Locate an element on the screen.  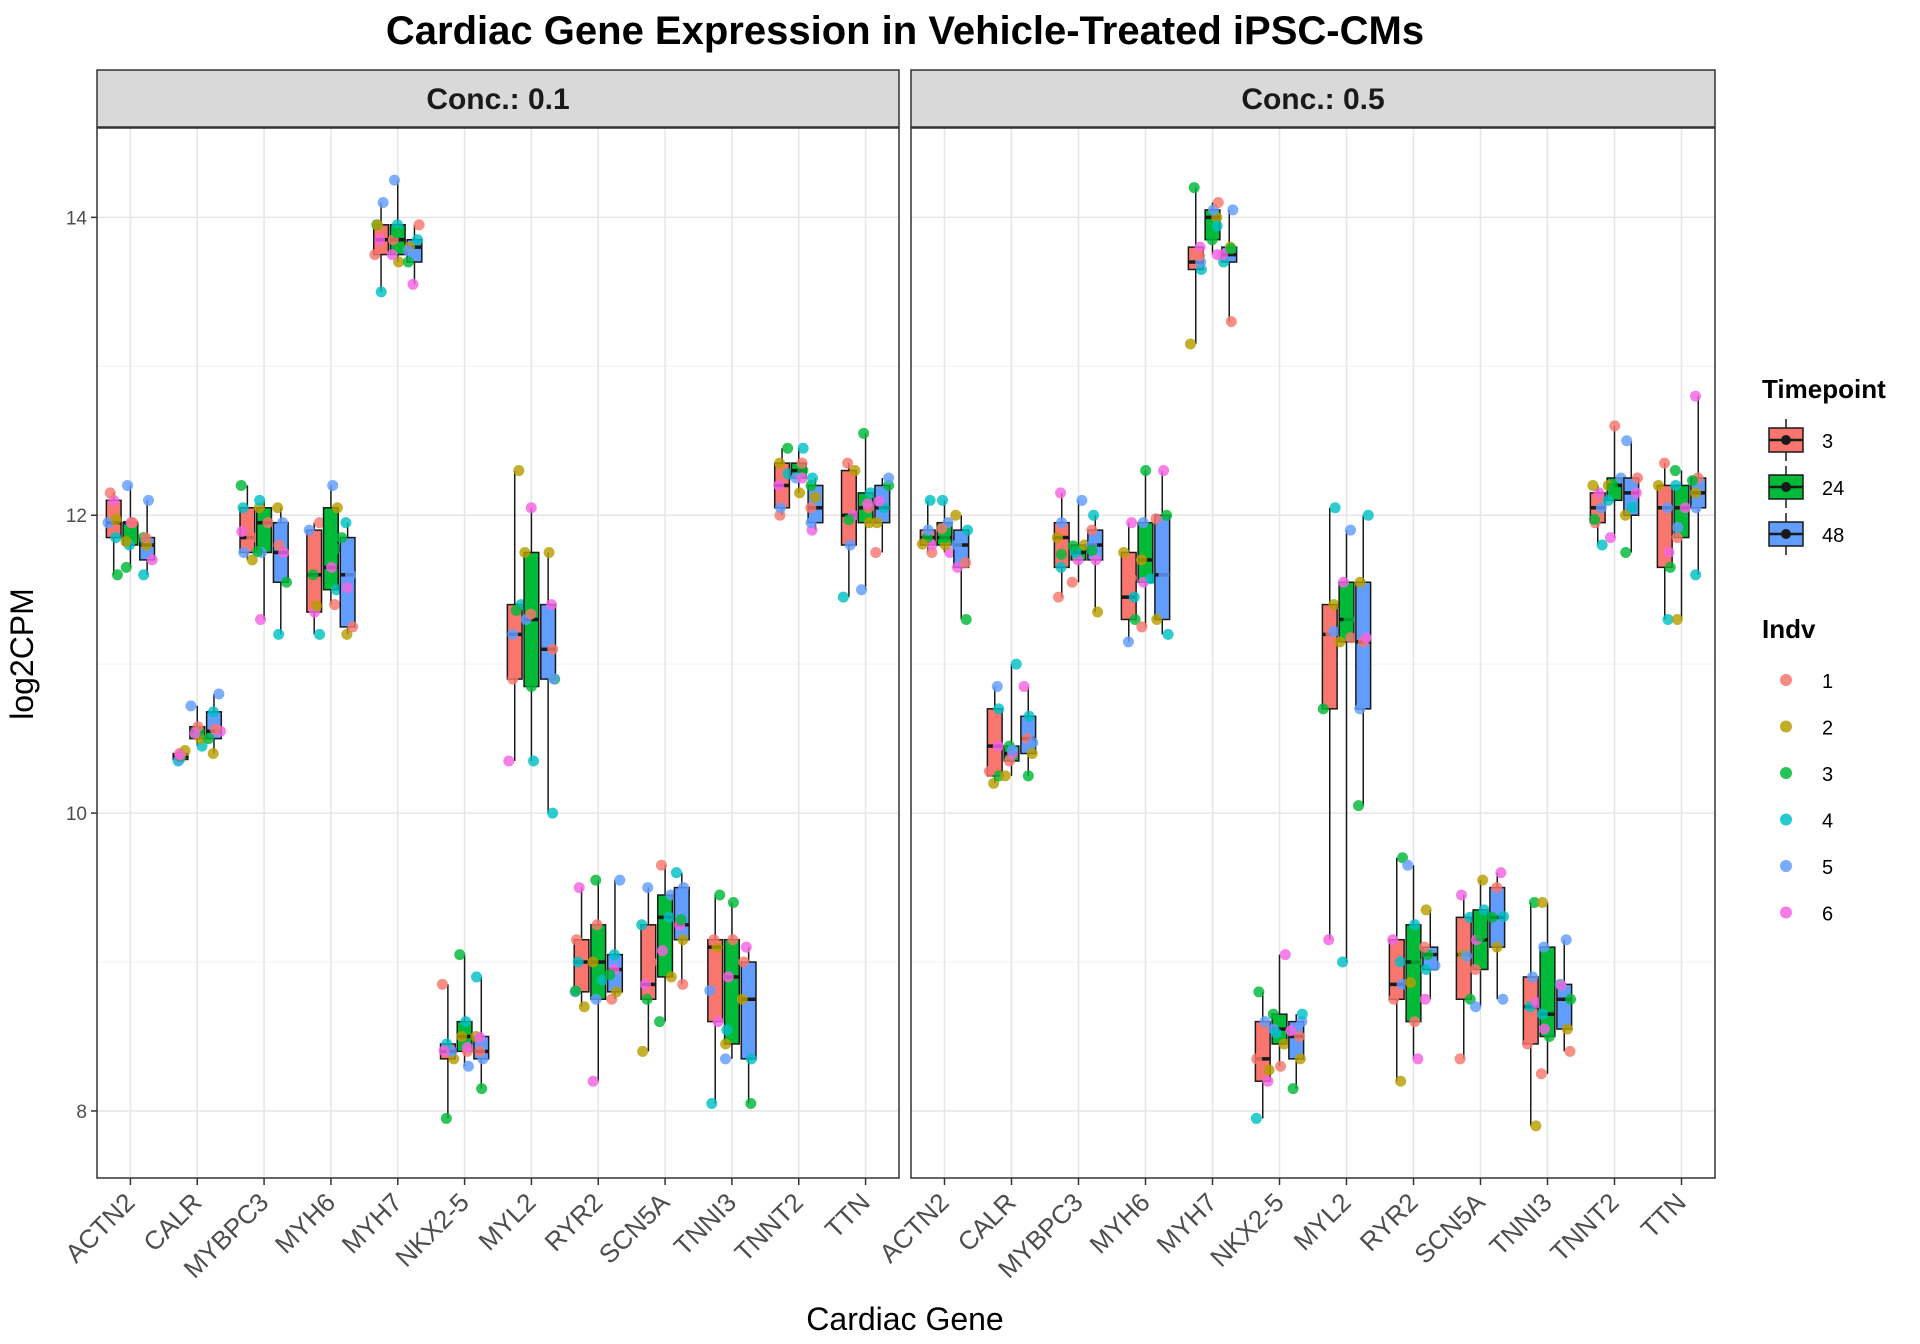
box-MYBPC3-t3 is located at coordinates (1060, 545).